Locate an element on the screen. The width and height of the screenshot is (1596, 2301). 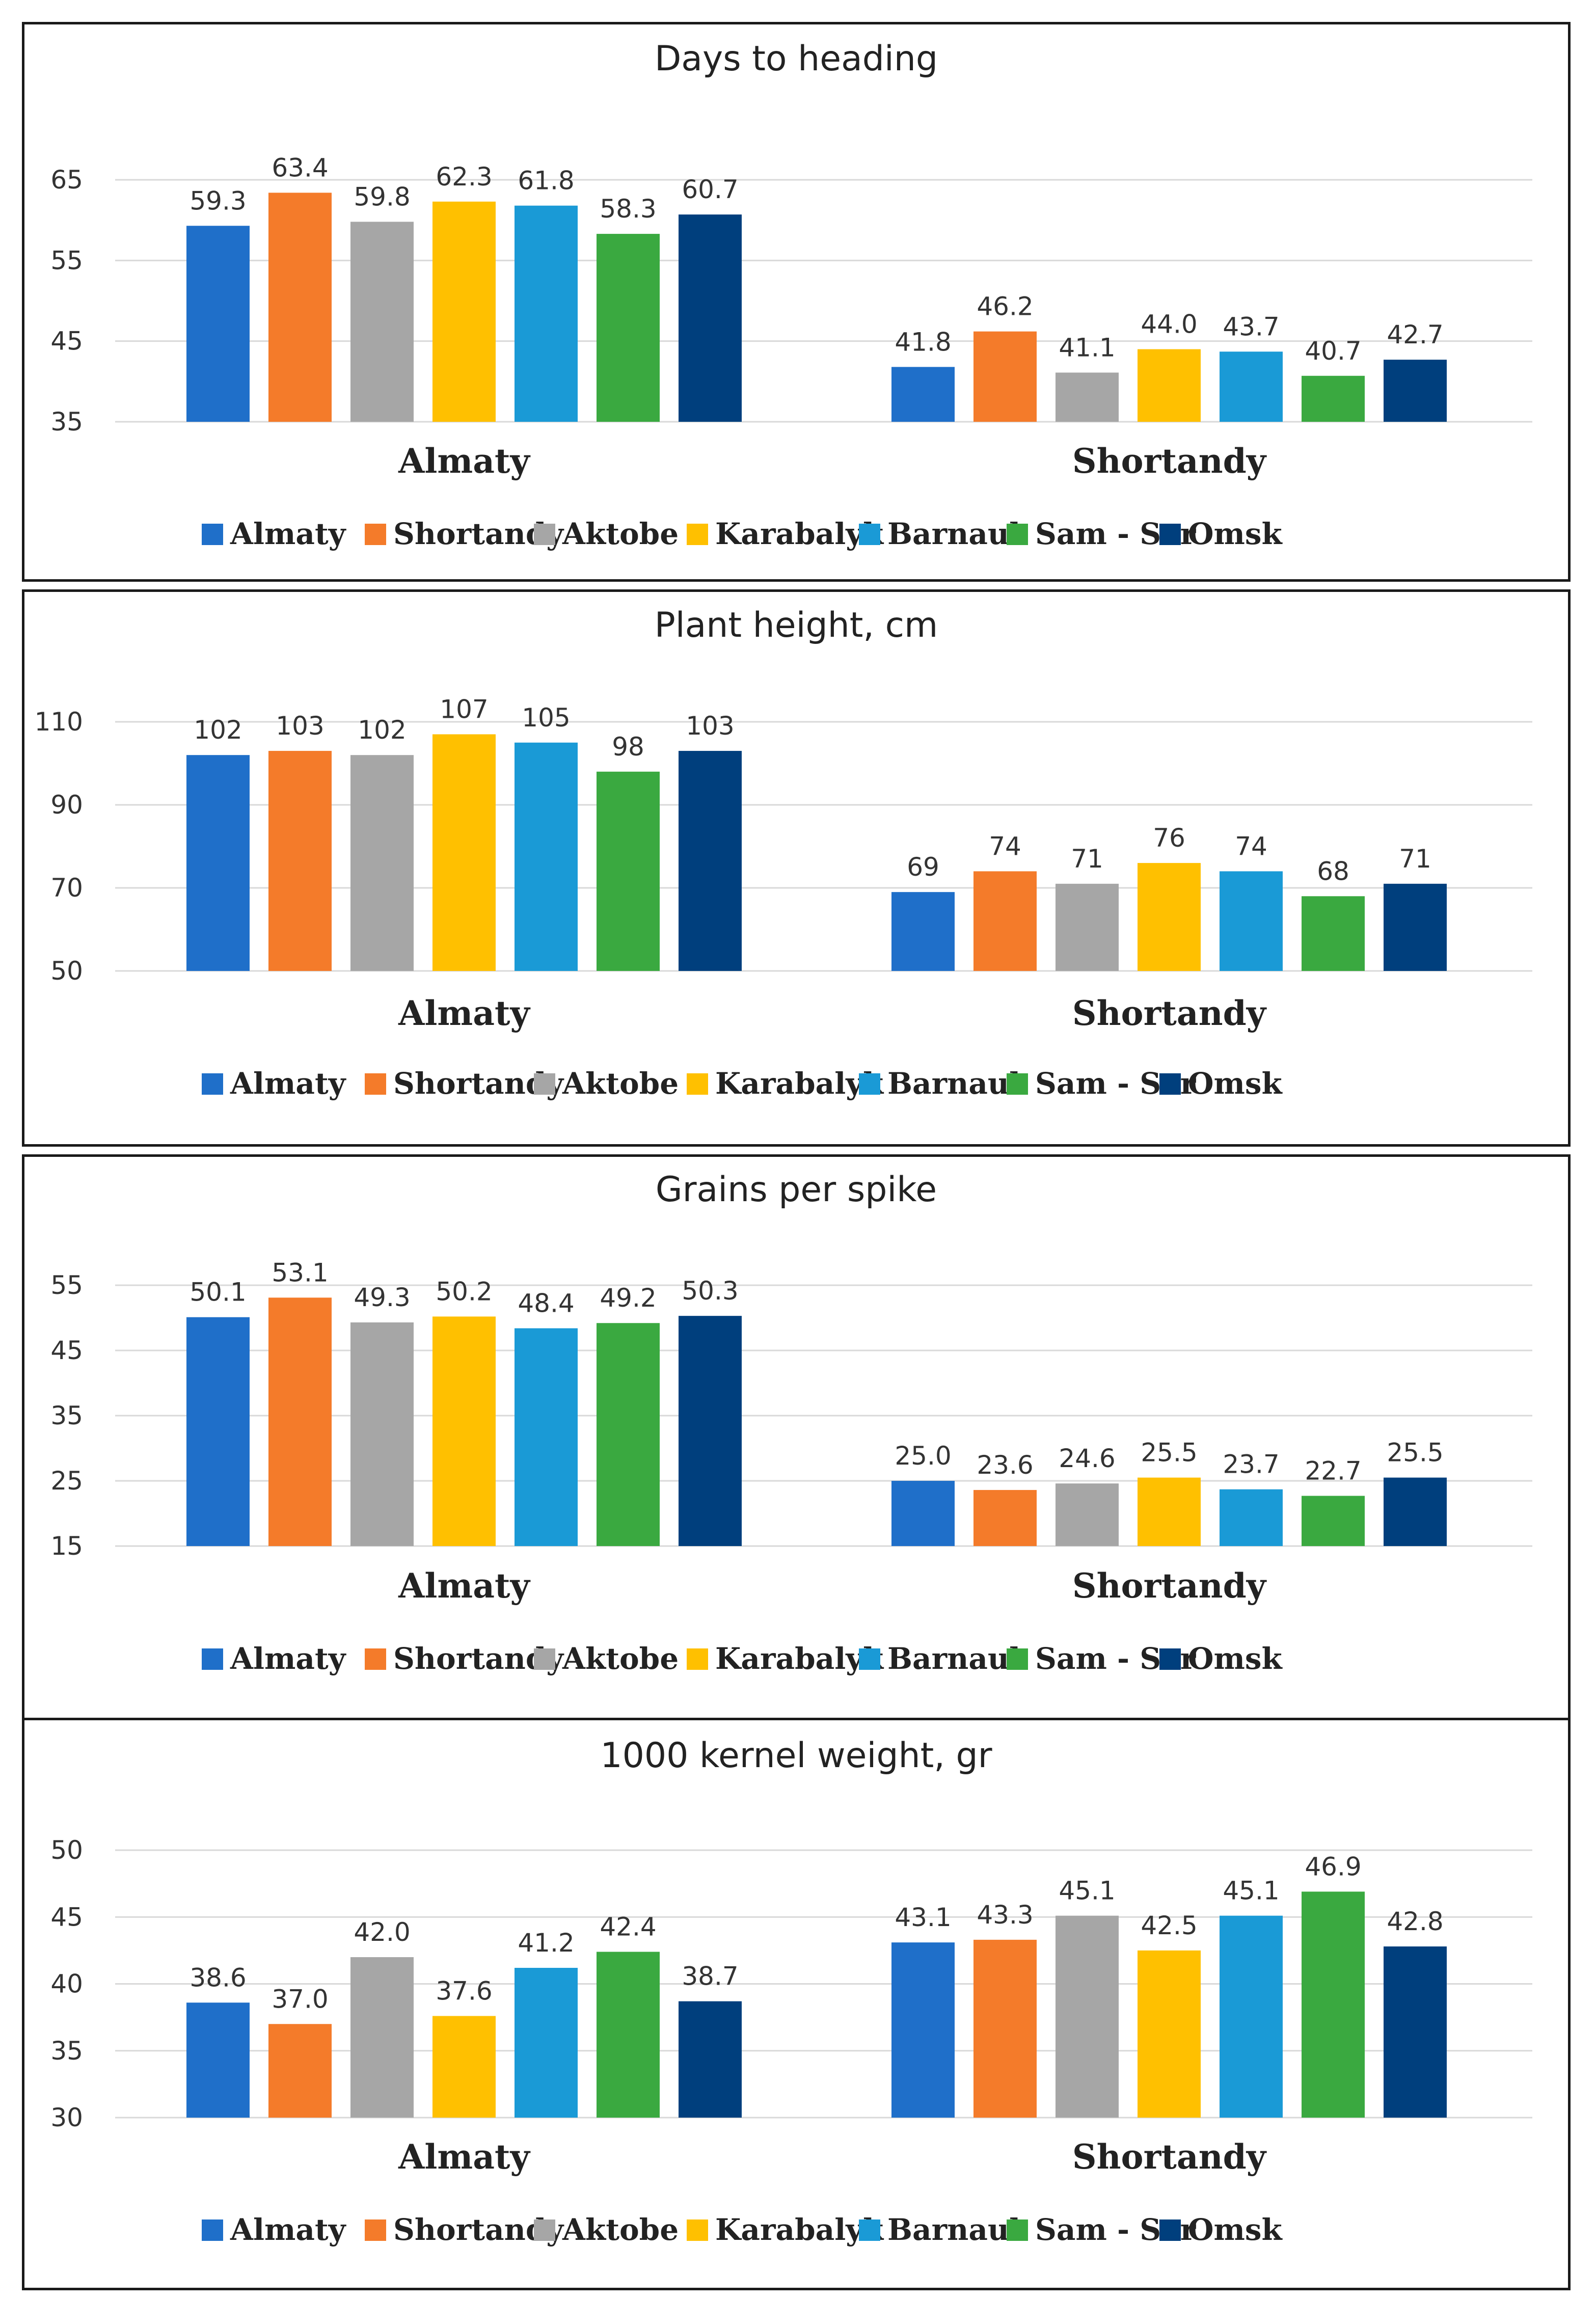
data-label: 103 is located at coordinates (710, 726).